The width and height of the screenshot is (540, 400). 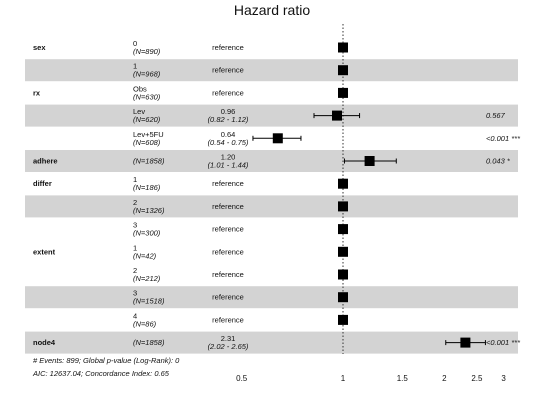 What do you see at coordinates (145, 323) in the screenshot?
I see `row-n: (N=86)` at bounding box center [145, 323].